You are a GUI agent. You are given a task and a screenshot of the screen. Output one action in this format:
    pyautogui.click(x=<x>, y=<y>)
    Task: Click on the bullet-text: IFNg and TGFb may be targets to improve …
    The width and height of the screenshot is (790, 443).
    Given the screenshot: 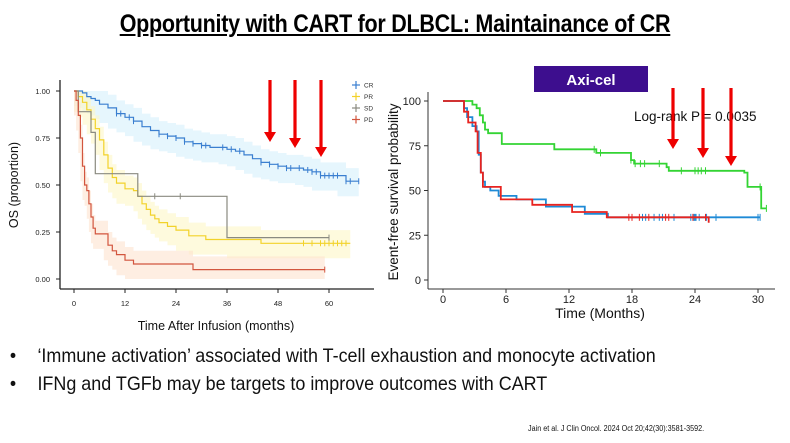 What is the action you would take?
    pyautogui.click(x=292, y=384)
    